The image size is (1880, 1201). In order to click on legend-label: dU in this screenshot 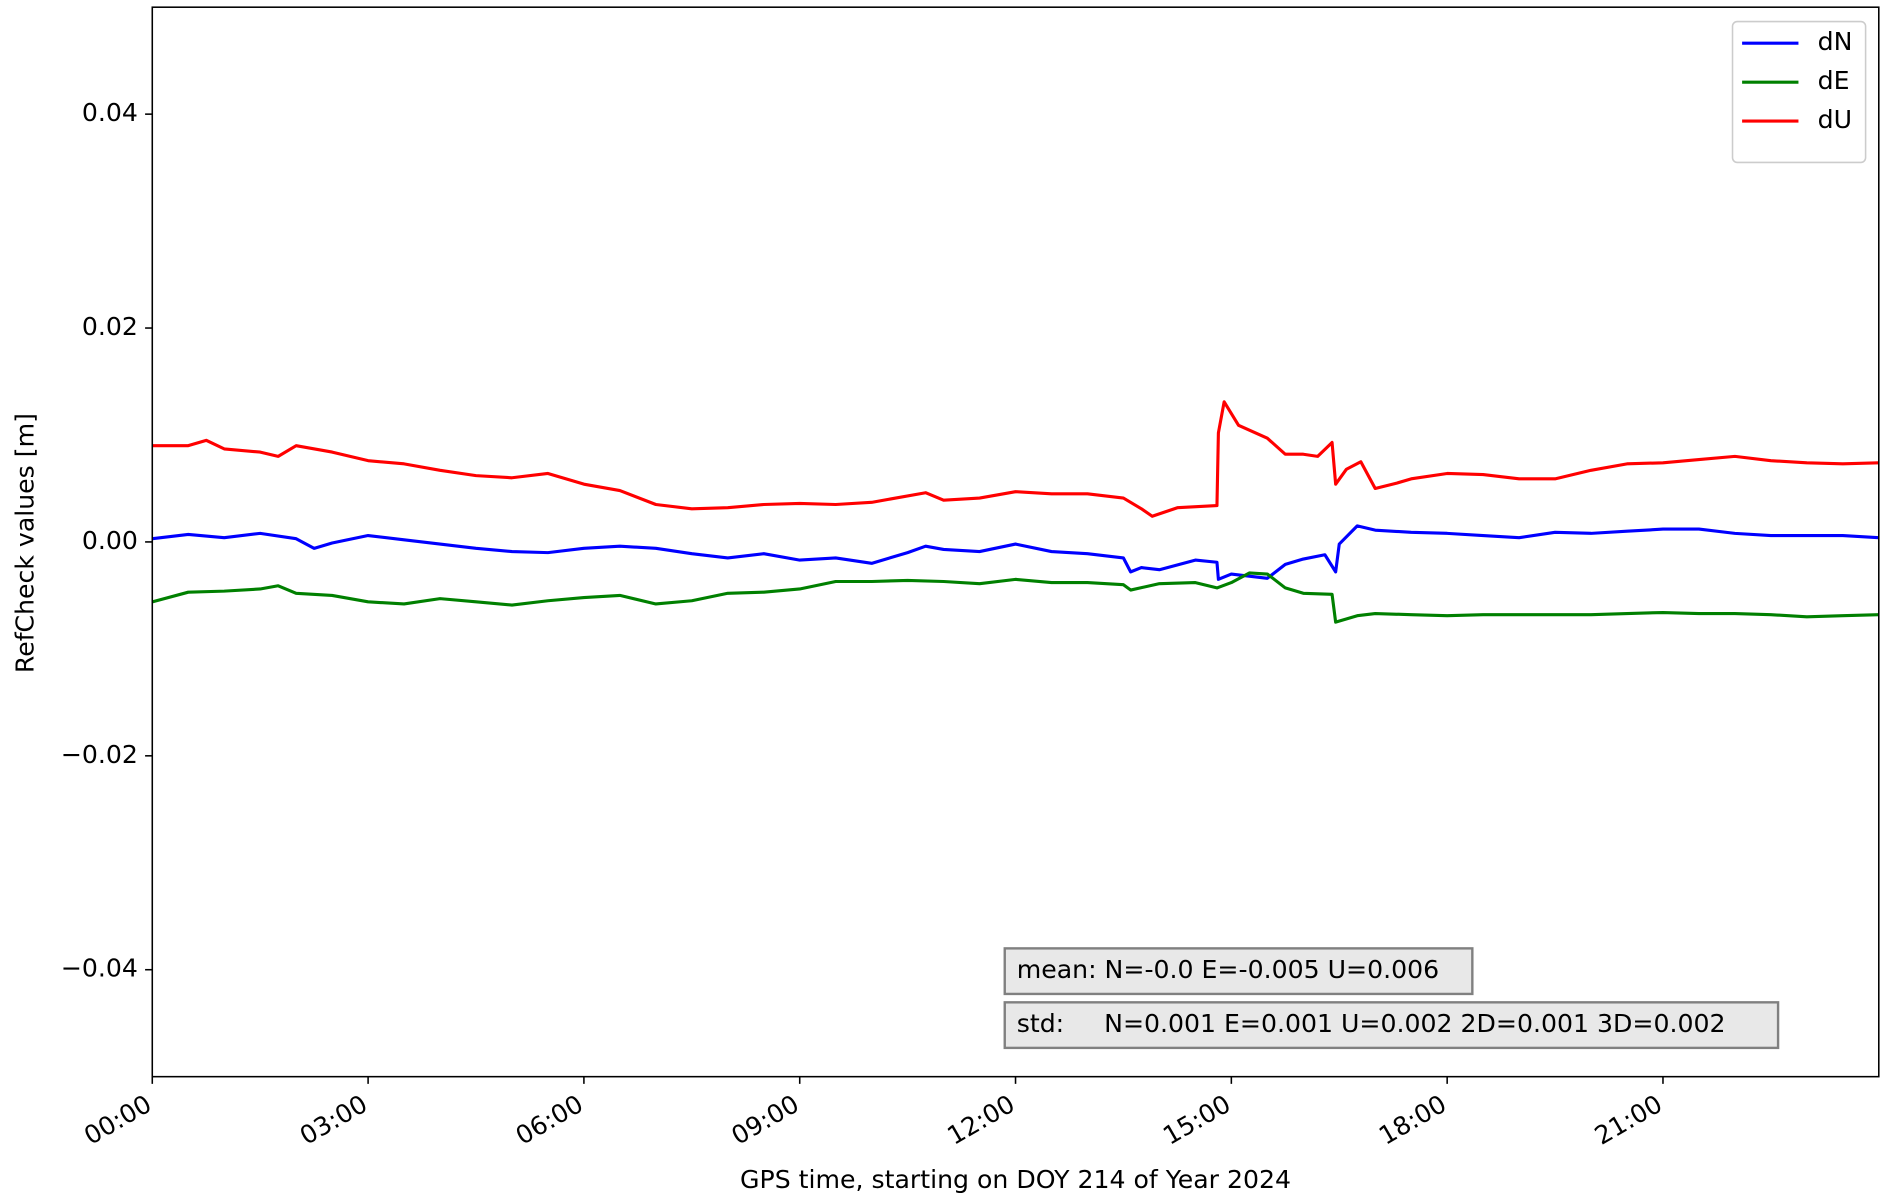, I will do `click(1835, 119)`.